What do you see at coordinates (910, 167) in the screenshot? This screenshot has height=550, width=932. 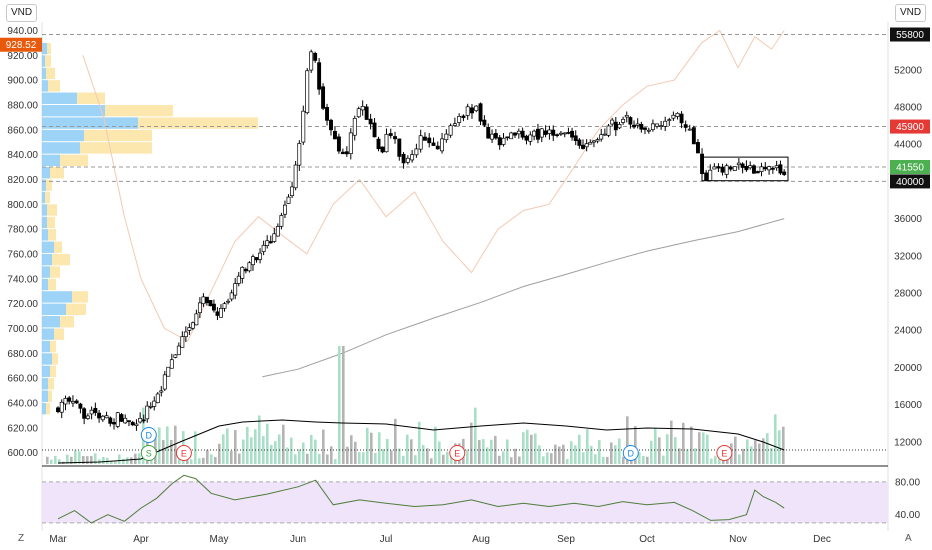 I see `price-line-tag` at bounding box center [910, 167].